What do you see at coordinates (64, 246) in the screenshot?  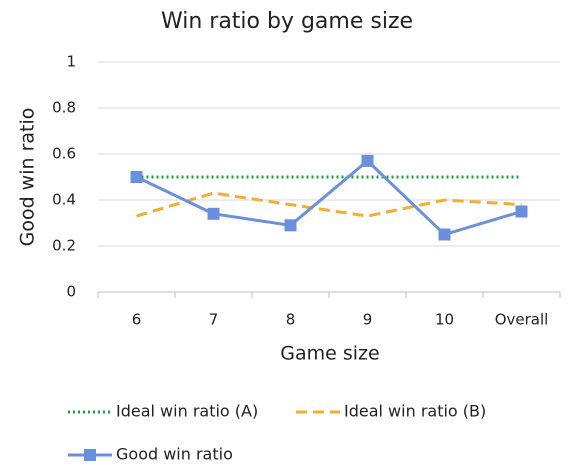 I see `y-tick-label: 0.2` at bounding box center [64, 246].